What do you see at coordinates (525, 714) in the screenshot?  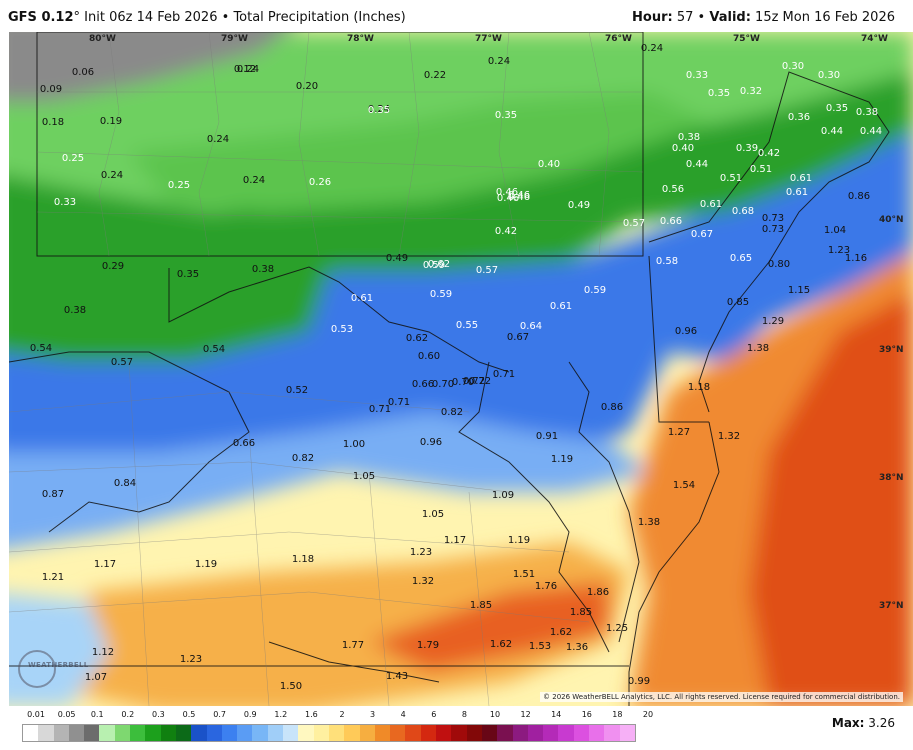 I see `legend-tick-label: 12` at bounding box center [525, 714].